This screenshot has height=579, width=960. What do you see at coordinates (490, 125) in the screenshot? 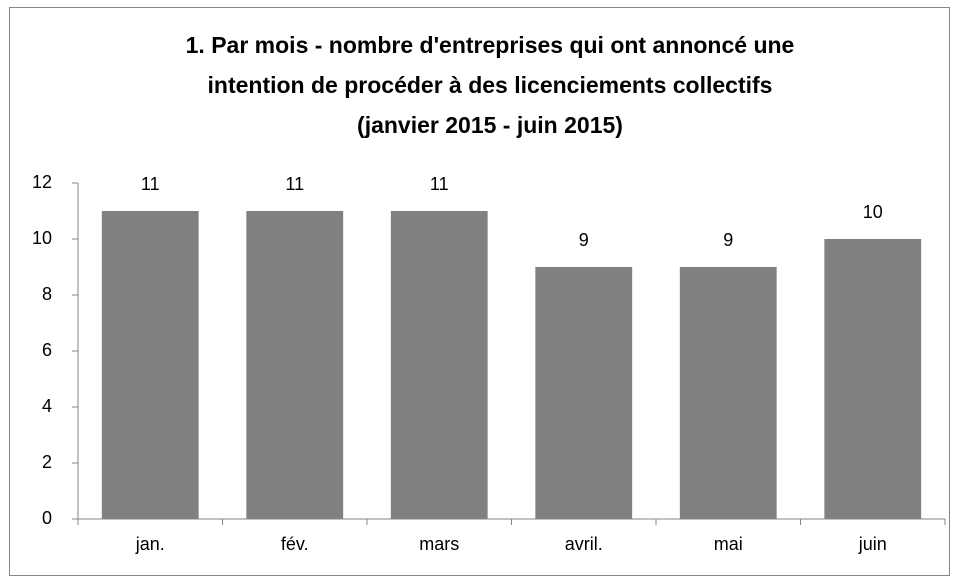
I see `chart-subtitle: (janvier 2015 - juin 2015)` at bounding box center [490, 125].